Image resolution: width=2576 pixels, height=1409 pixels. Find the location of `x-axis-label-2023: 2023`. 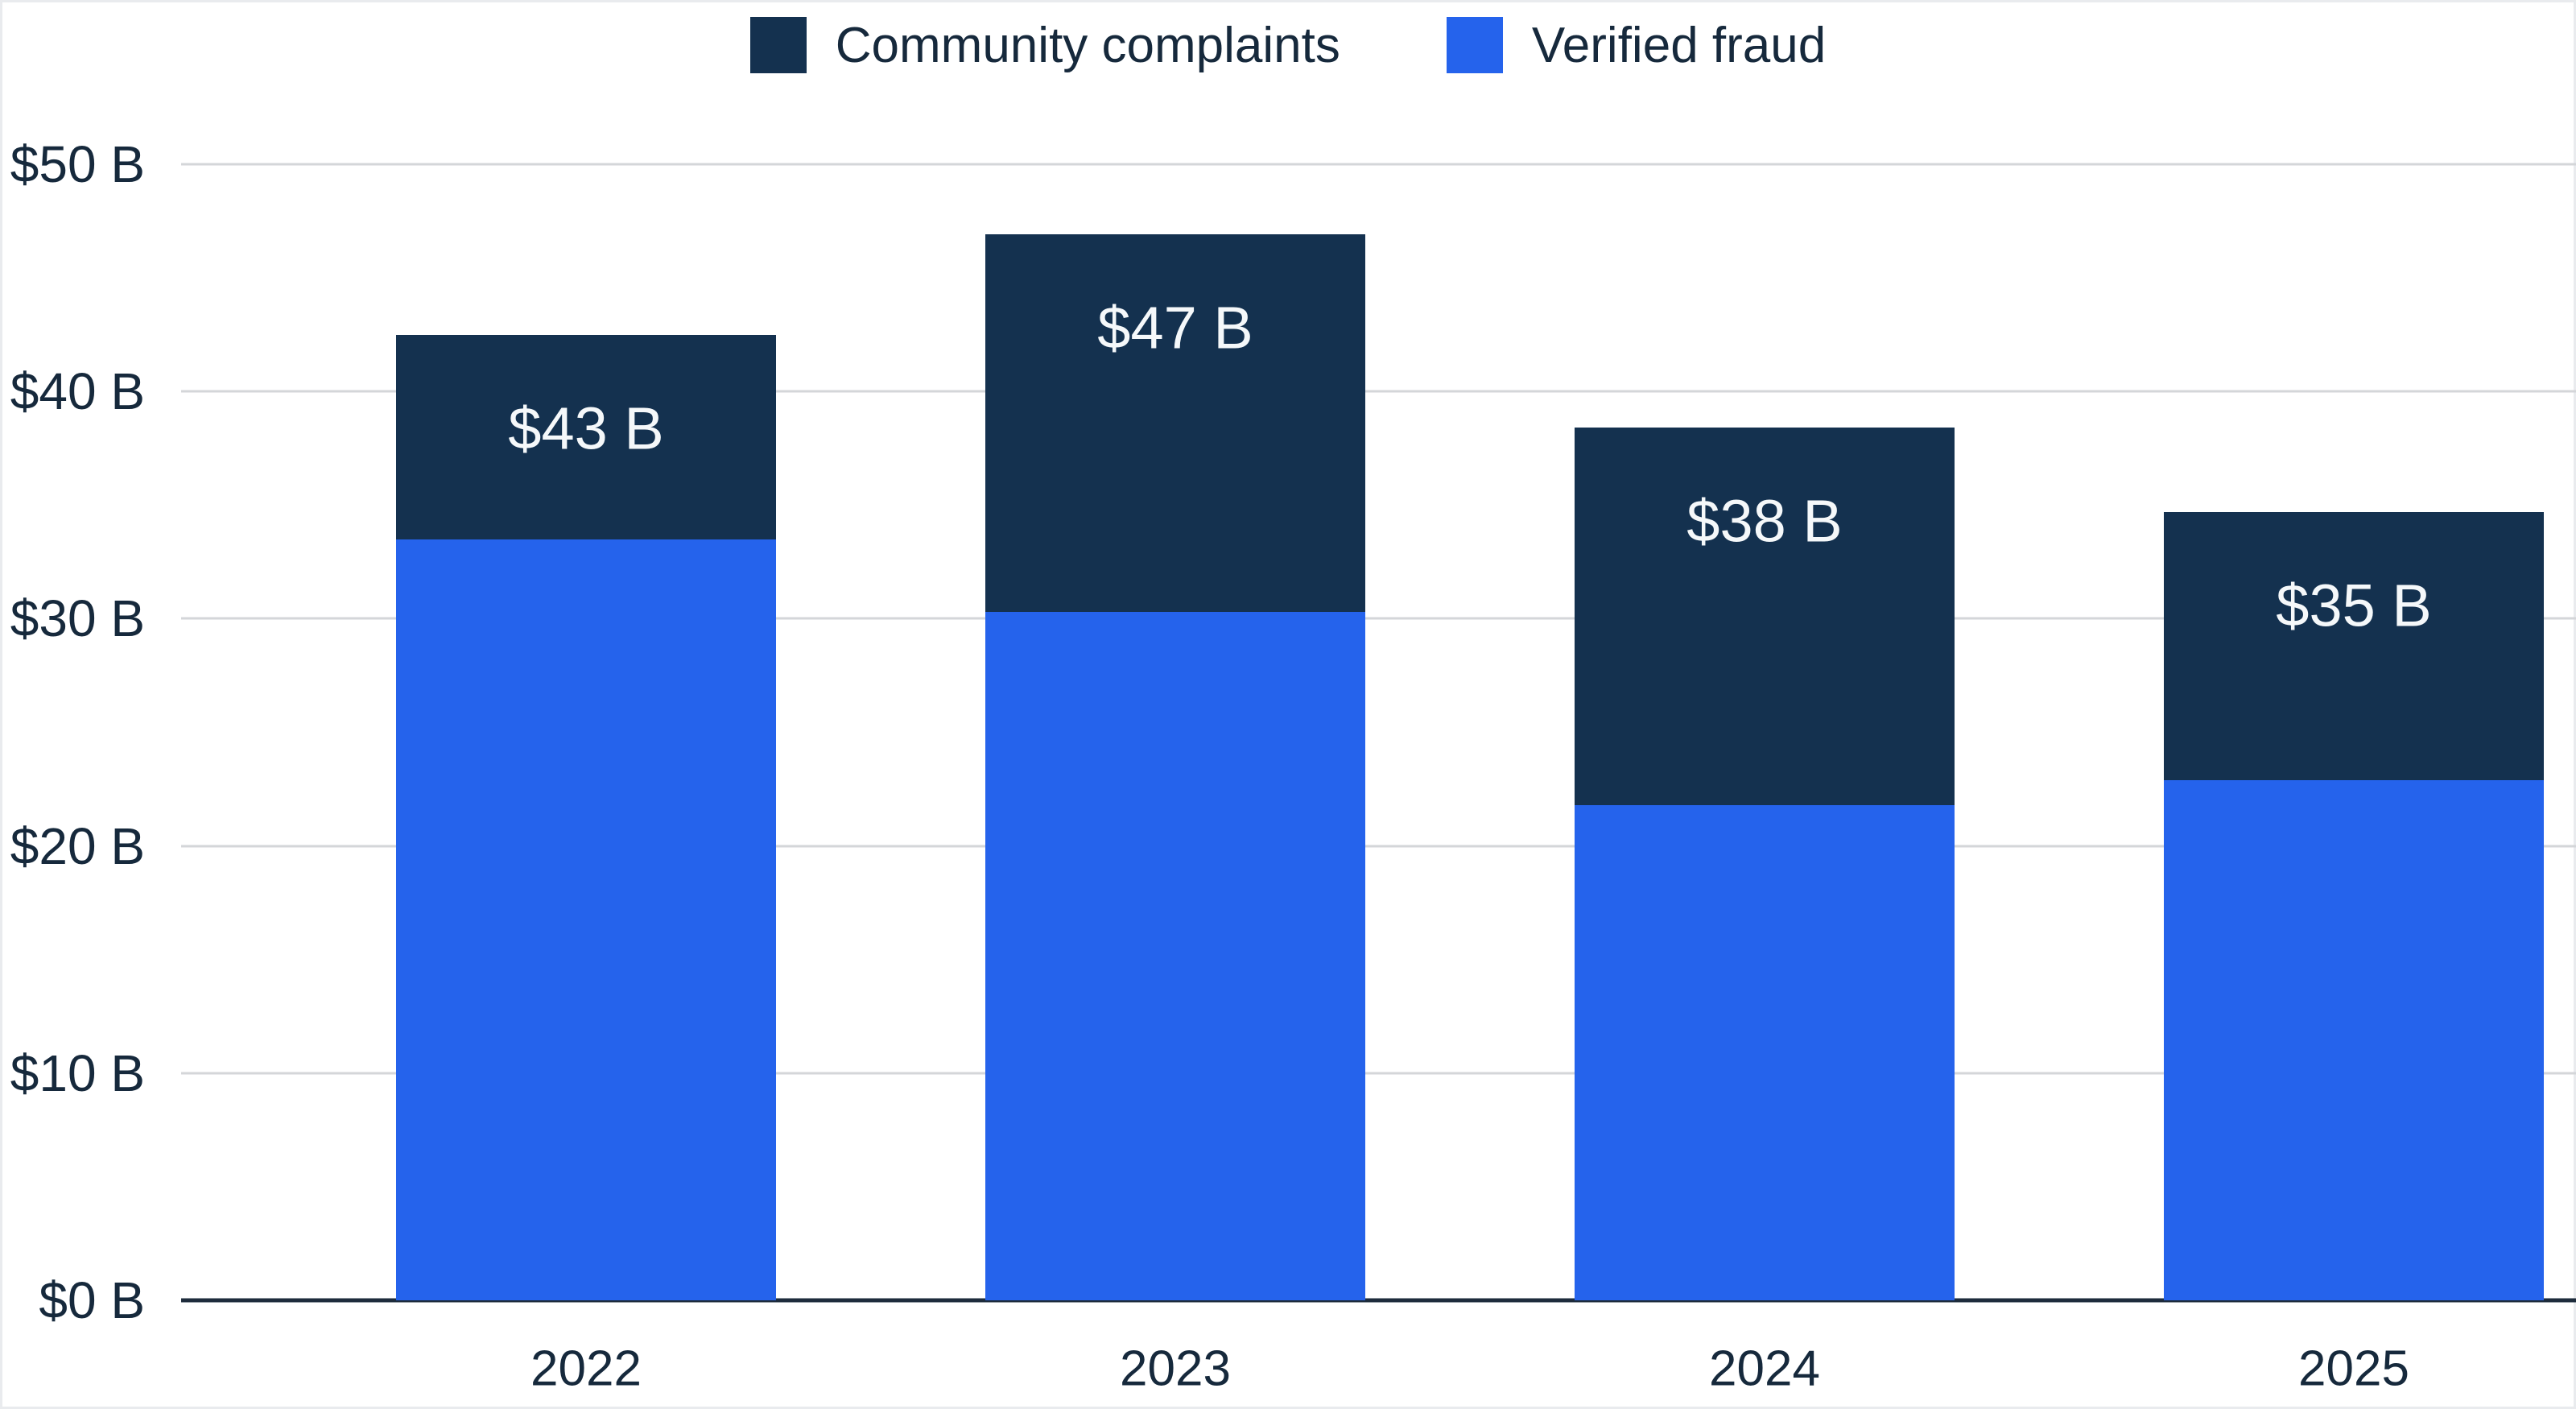

x-axis-label-2023: 2023 is located at coordinates (1175, 1369).